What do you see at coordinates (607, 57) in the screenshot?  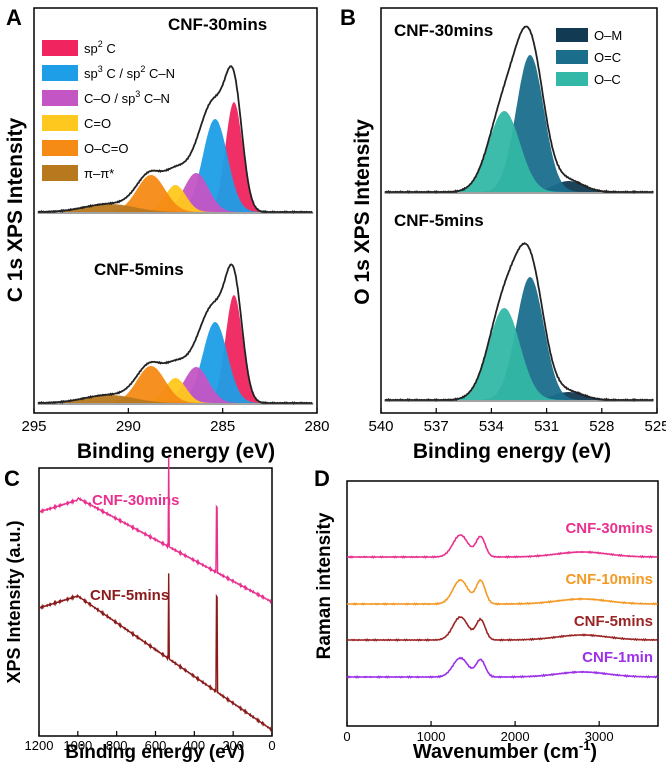 I see `panel-b-legend-label-1: O=C` at bounding box center [607, 57].